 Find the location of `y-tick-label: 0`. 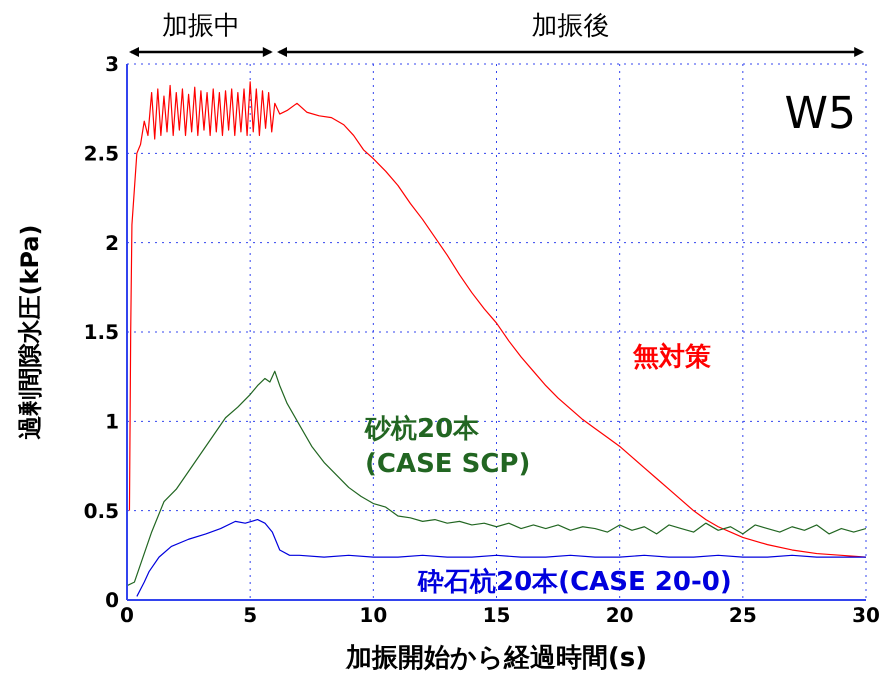

y-tick-label: 0 is located at coordinates (112, 600).